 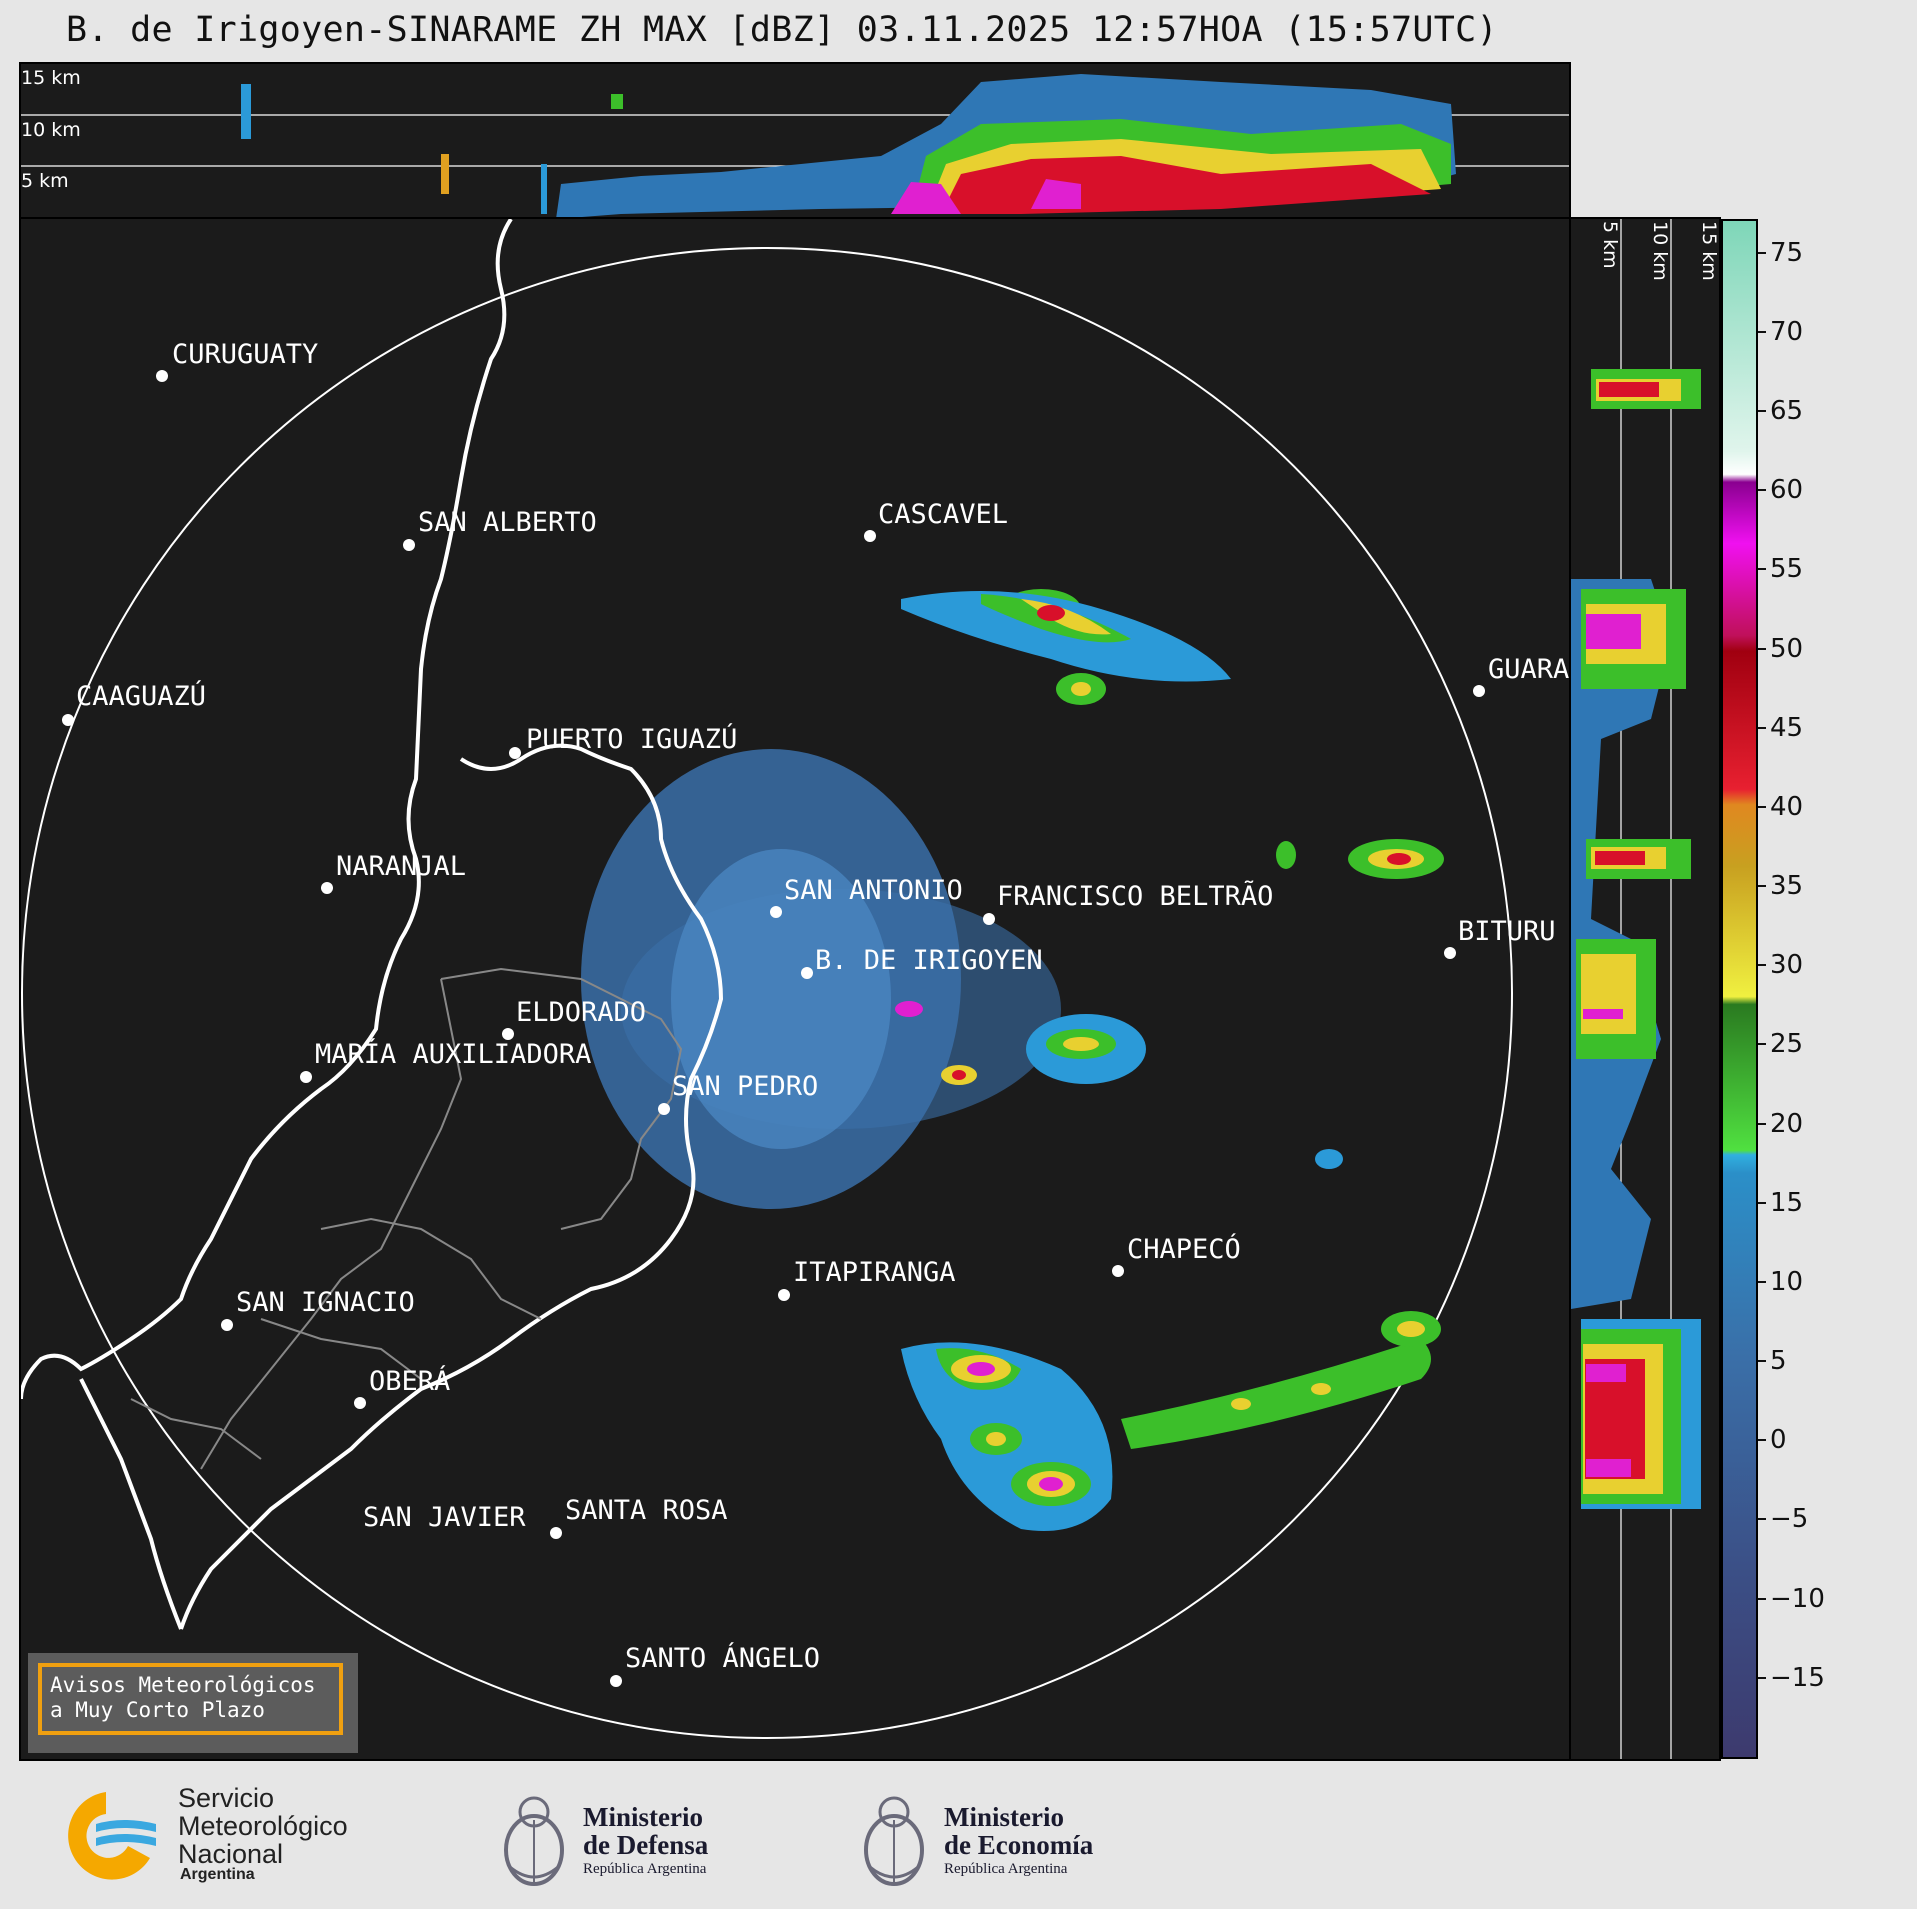 I want to click on city-label: GUARA, so click(x=1529, y=669).